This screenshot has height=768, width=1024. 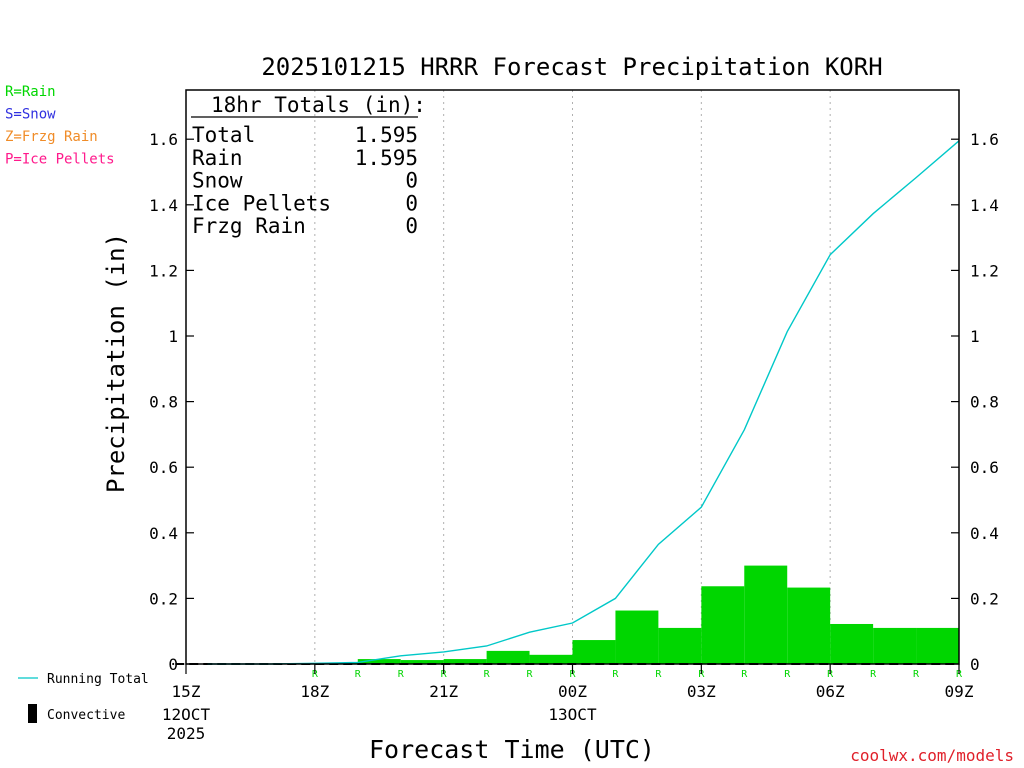 I want to click on y-tick-label-left: 1, so click(x=173, y=336).